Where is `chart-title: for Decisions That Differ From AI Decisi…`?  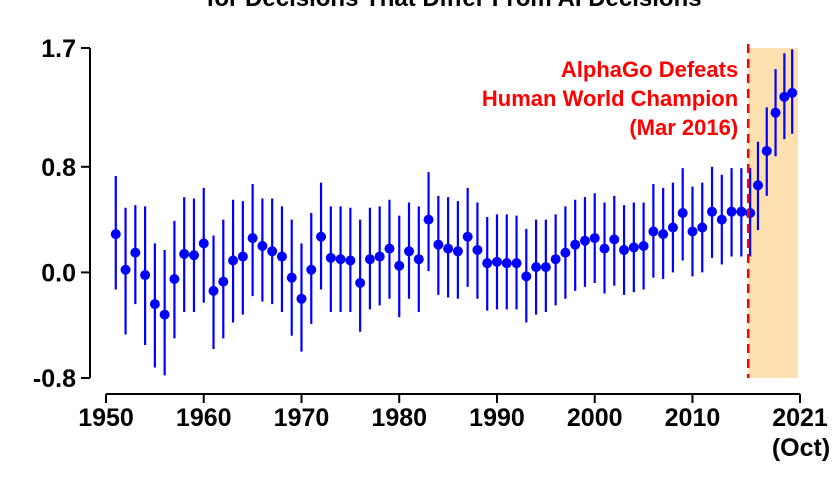
chart-title: for Decisions That Differ From AI Decisi… is located at coordinates (453, 6).